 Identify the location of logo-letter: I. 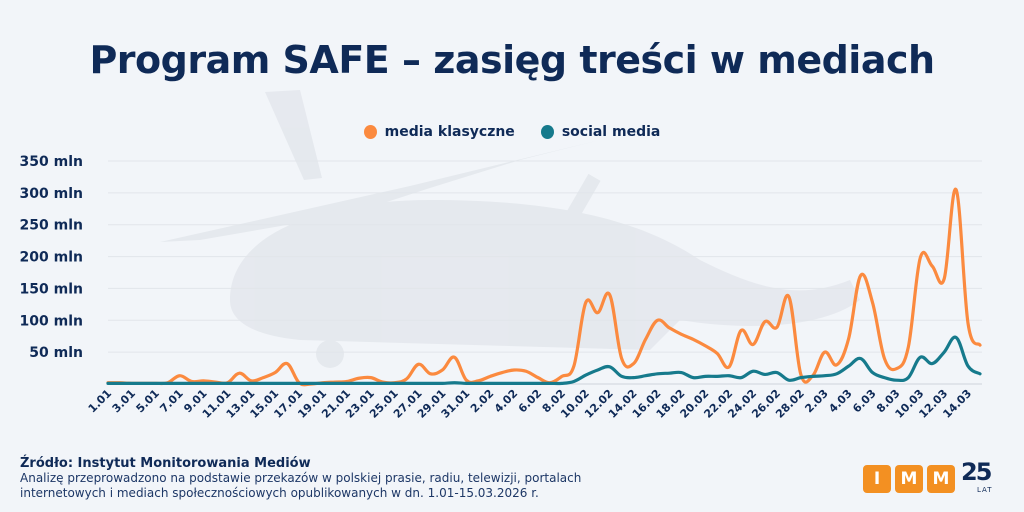
(877, 479).